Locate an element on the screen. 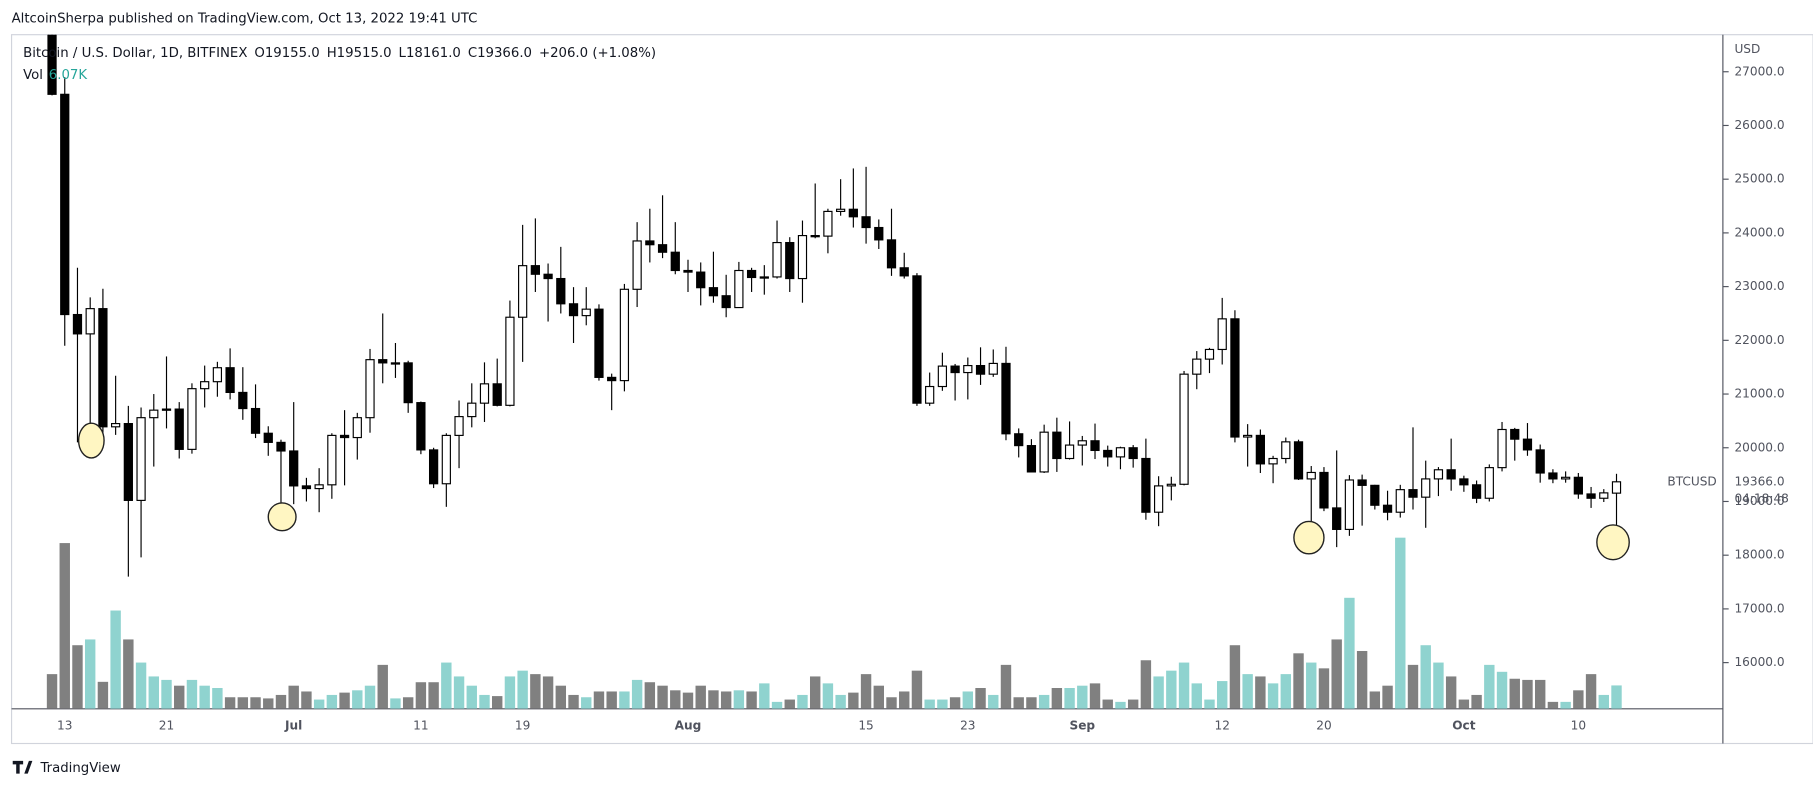  x-tick-label: 15 is located at coordinates (865, 726).